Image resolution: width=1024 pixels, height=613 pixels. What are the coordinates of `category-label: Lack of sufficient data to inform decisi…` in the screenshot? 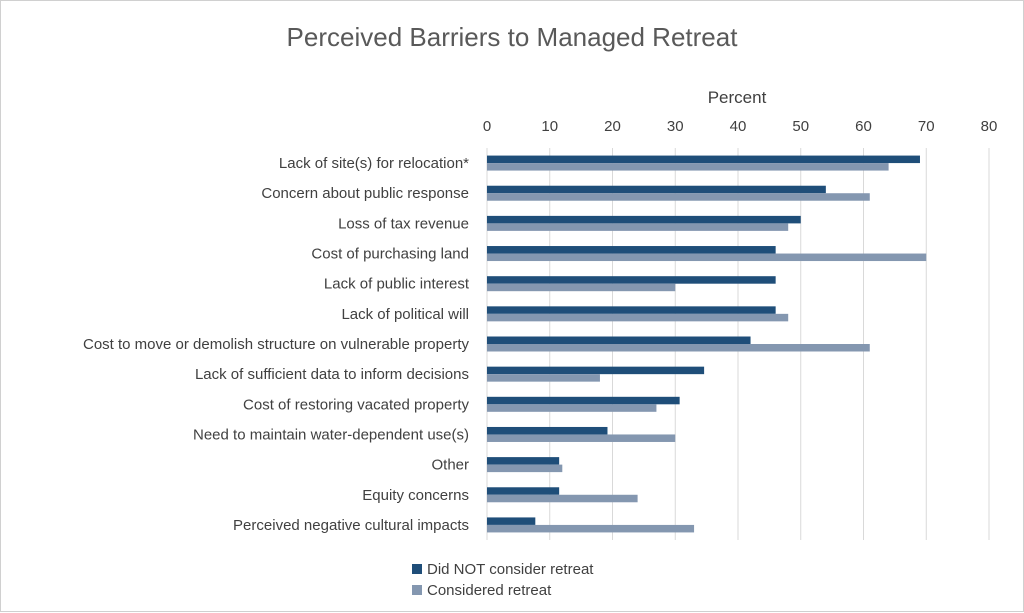 It's located at (332, 374).